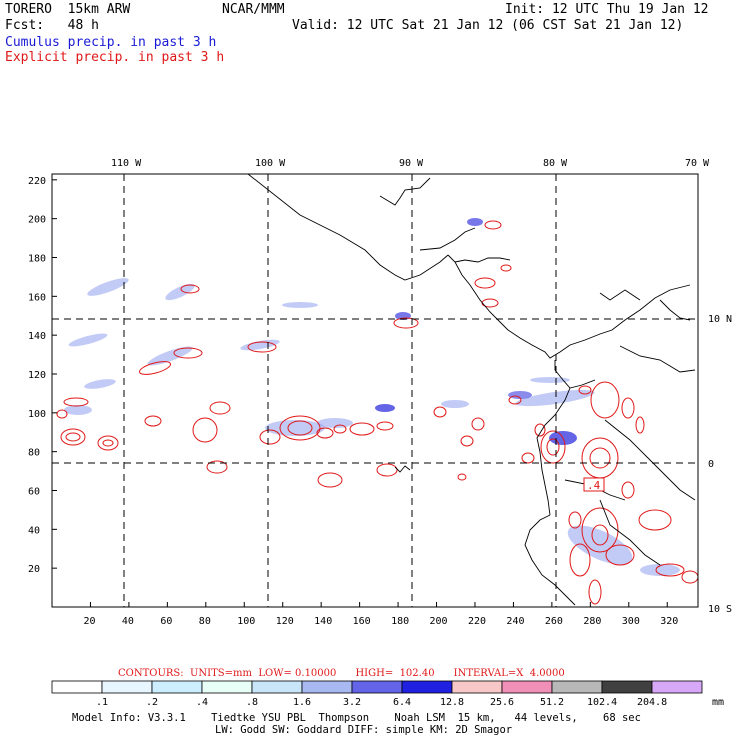 This screenshot has width=740, height=740. I want to click on annotation-box, so click(594, 484).